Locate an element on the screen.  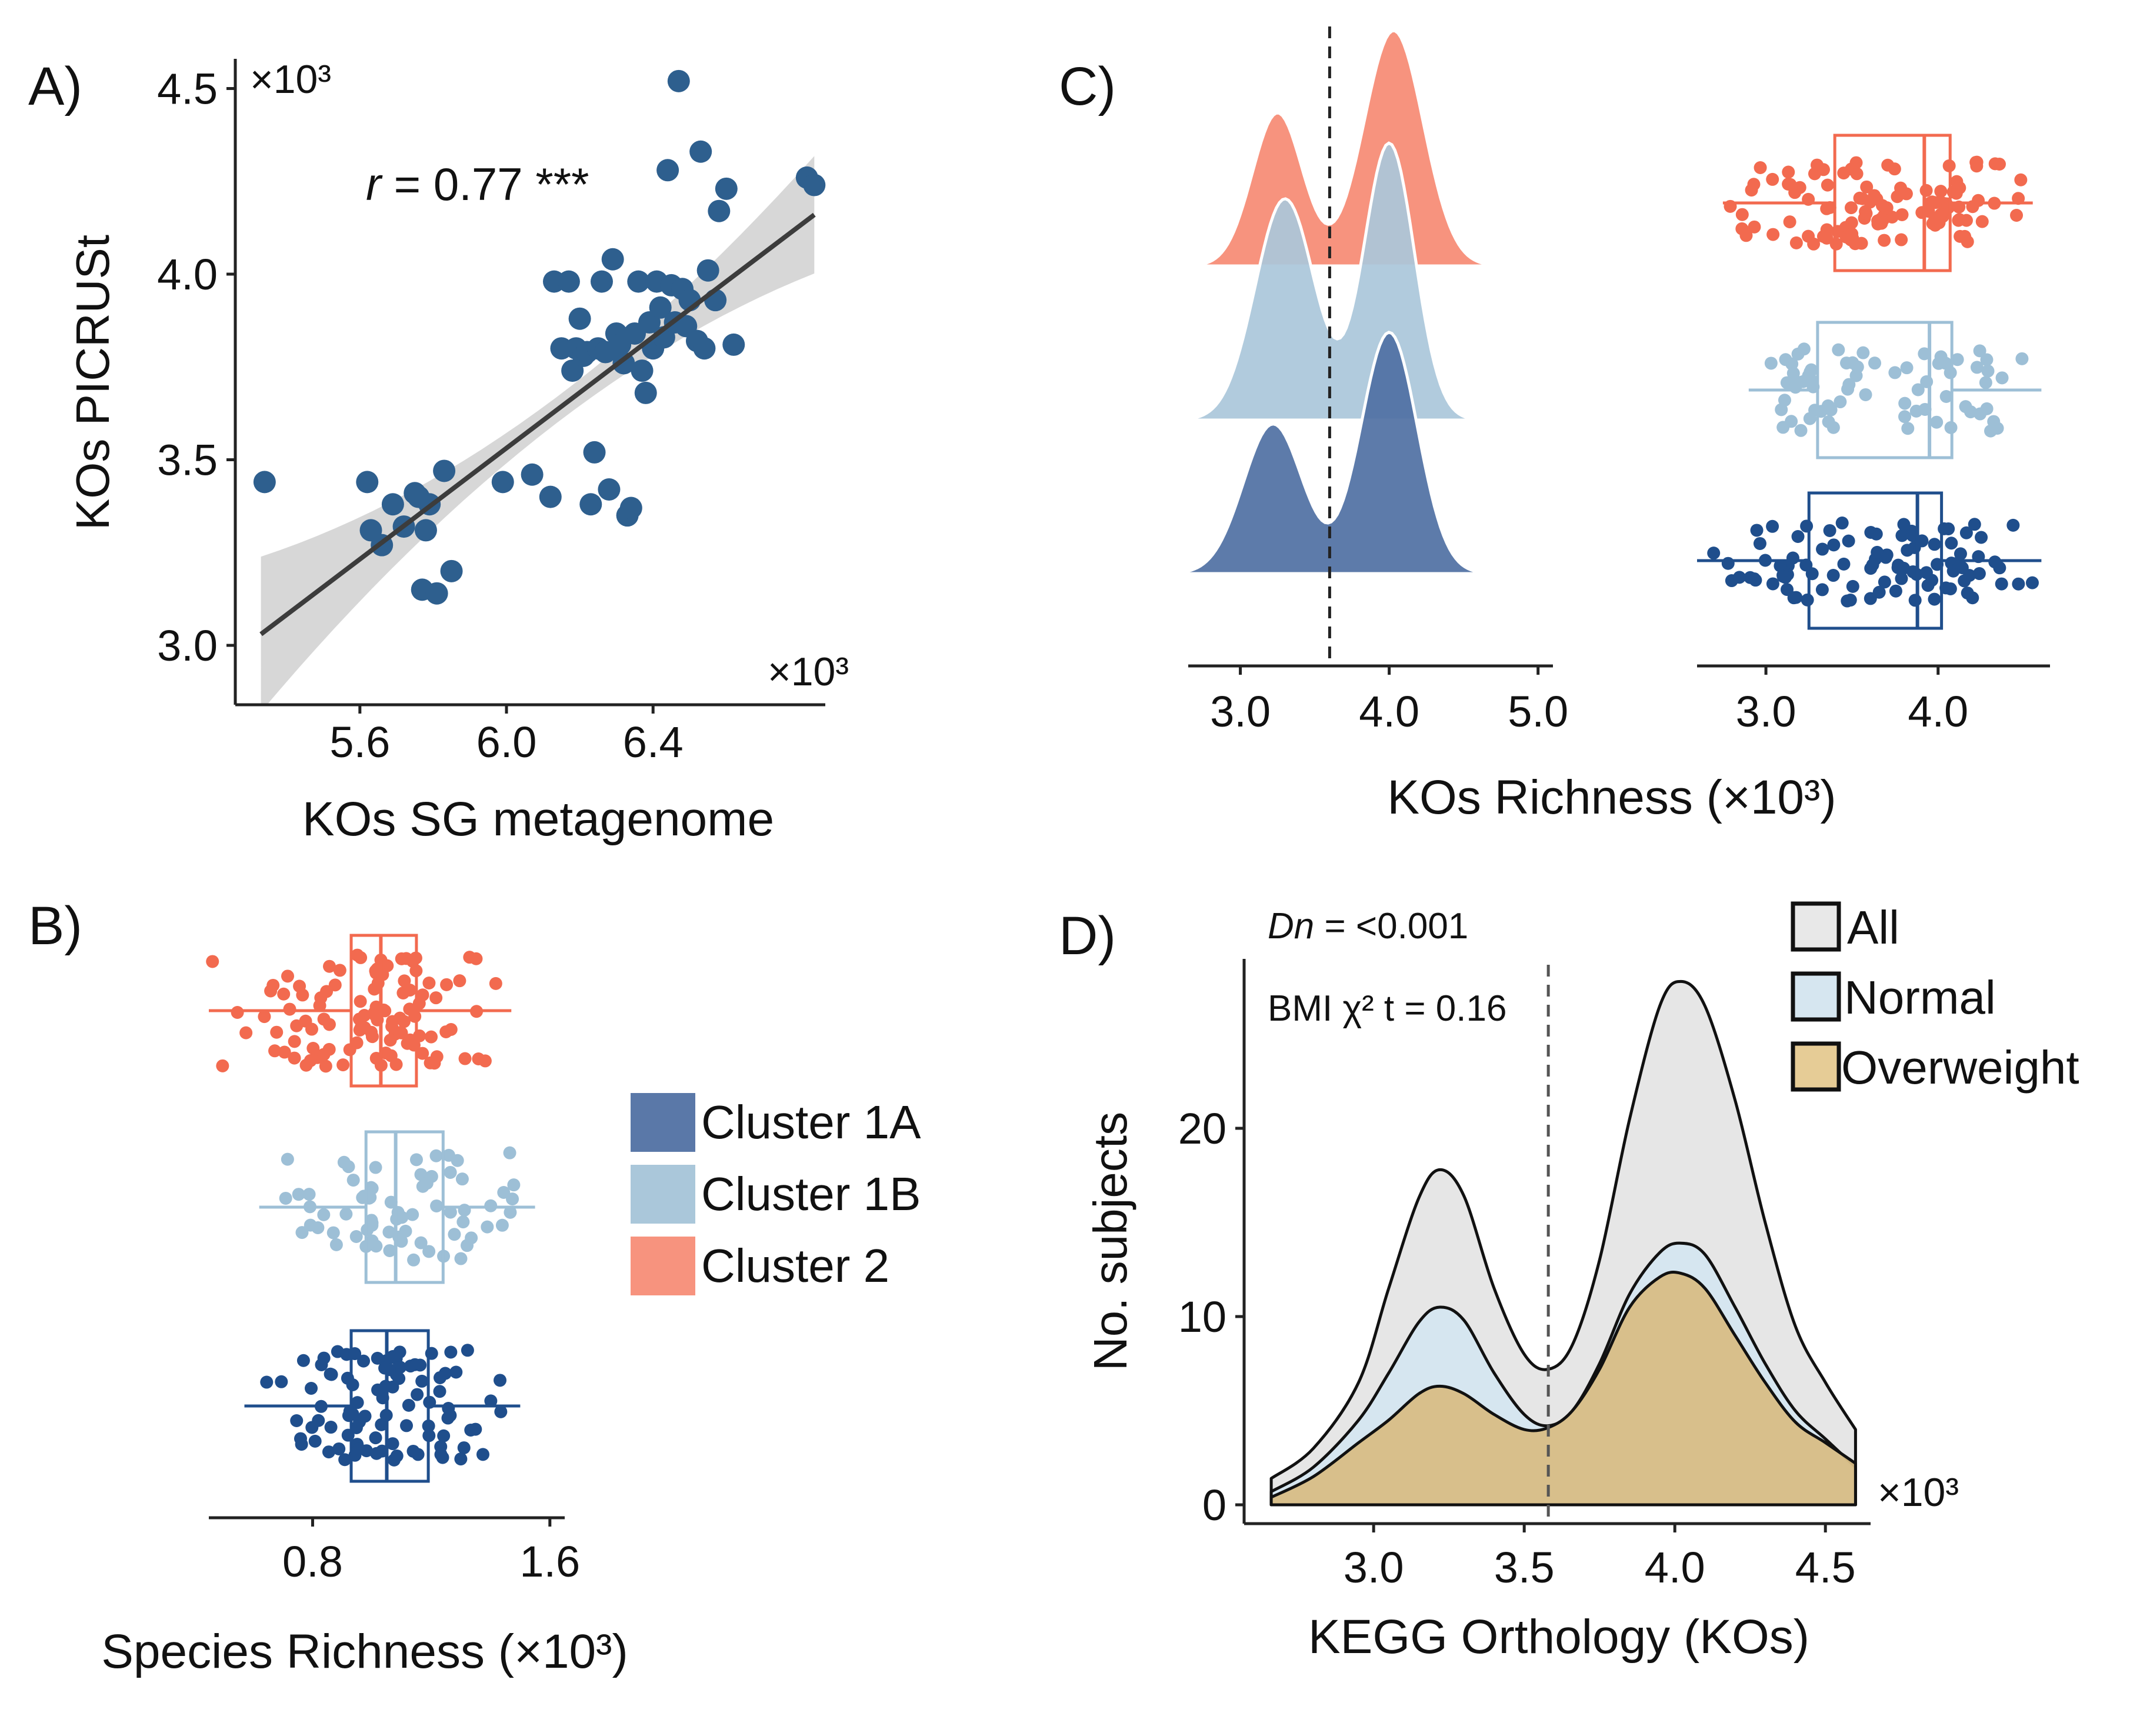
density-areas is located at coordinates (1563, 1243).